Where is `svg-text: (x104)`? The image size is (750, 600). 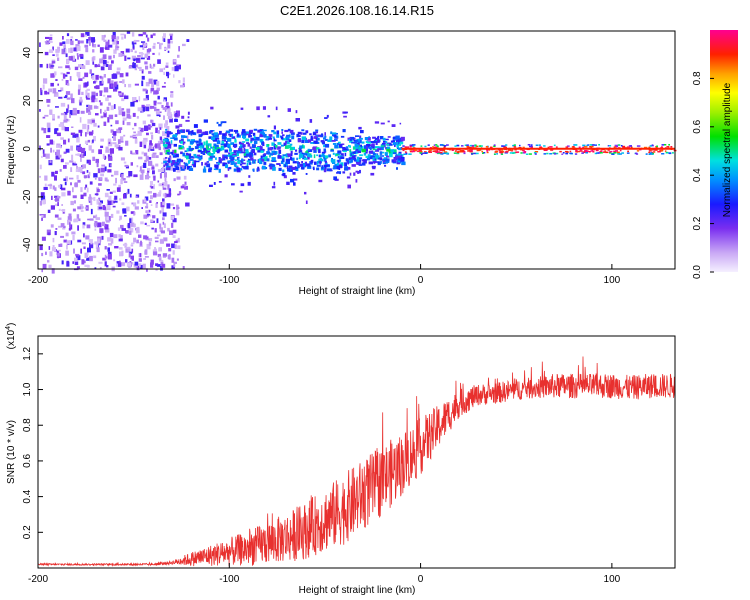
svg-text: (x104) is located at coordinates (11, 336).